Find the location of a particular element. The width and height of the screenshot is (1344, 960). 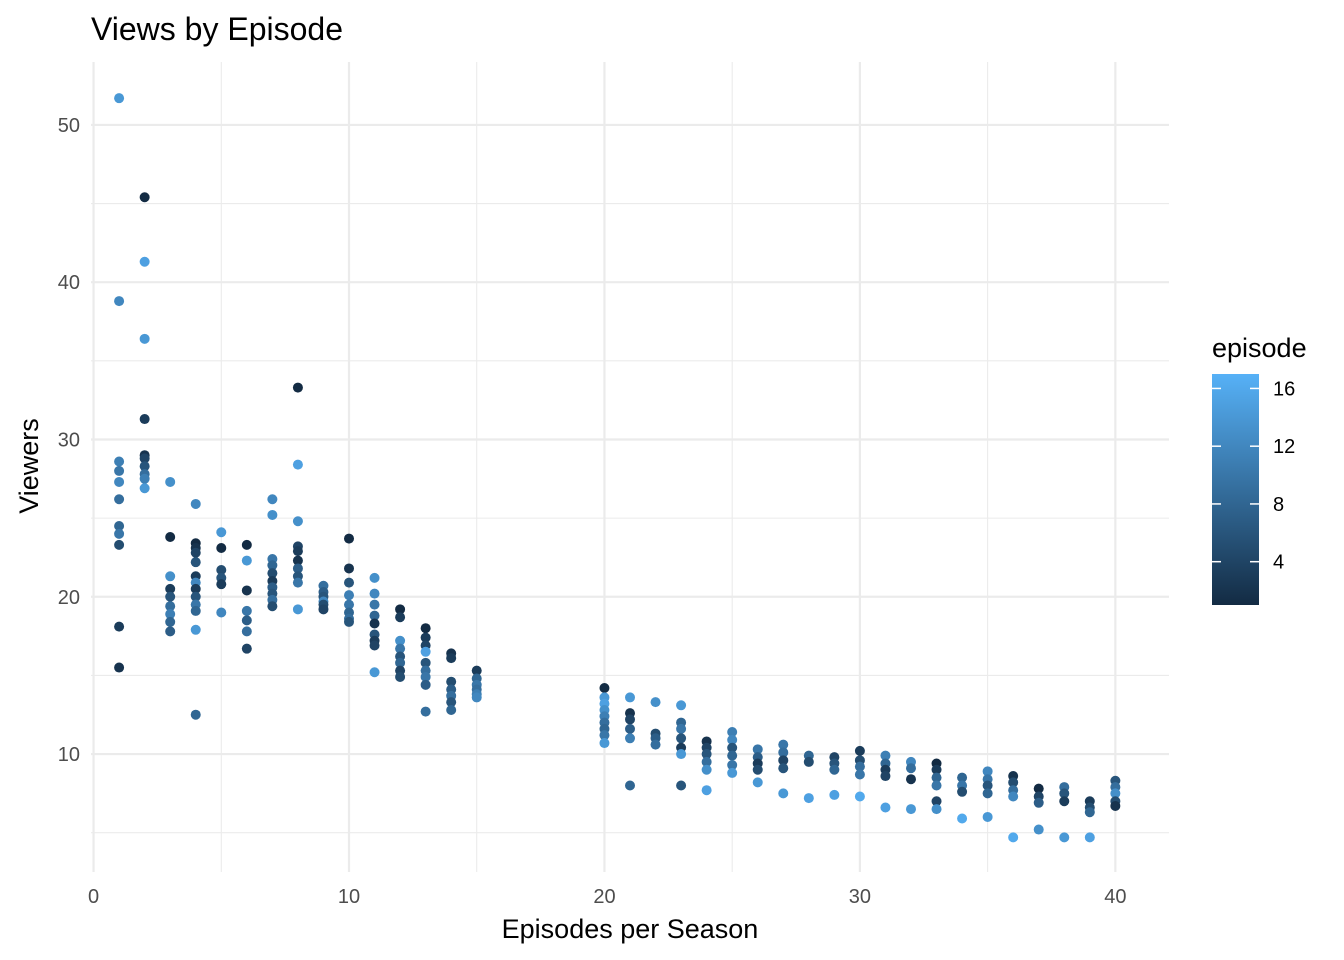

legend-tick-label: 16 is located at coordinates (1284, 389).